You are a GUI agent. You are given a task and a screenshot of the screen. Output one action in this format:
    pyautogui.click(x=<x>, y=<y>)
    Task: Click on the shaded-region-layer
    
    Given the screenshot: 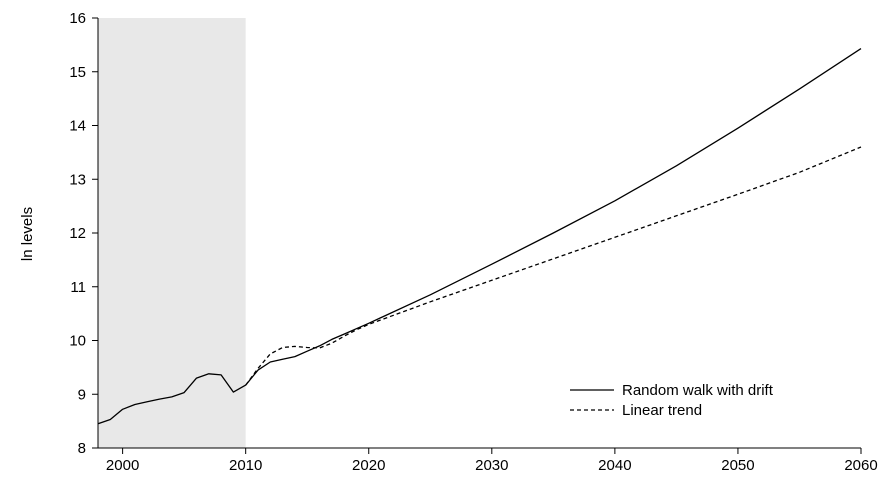 What is the action you would take?
    pyautogui.click(x=172, y=233)
    